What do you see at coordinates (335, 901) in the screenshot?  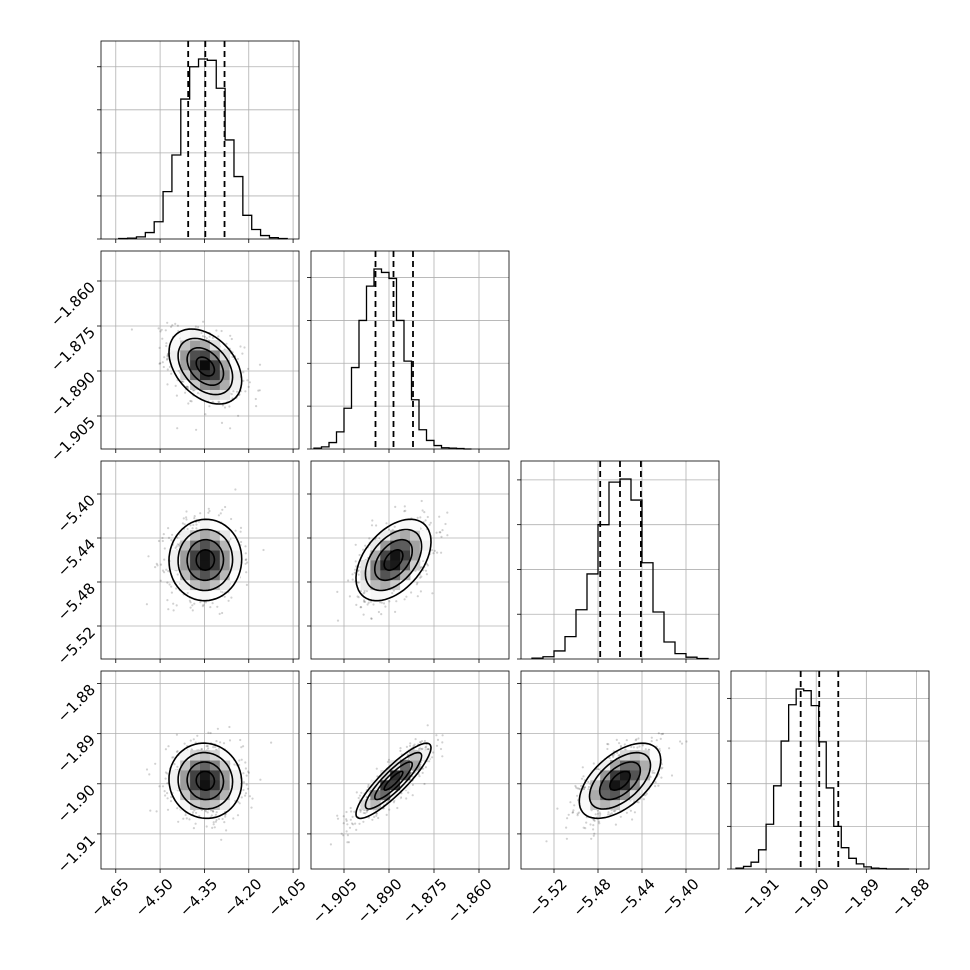 I see `x-tick-label: −1.905` at bounding box center [335, 901].